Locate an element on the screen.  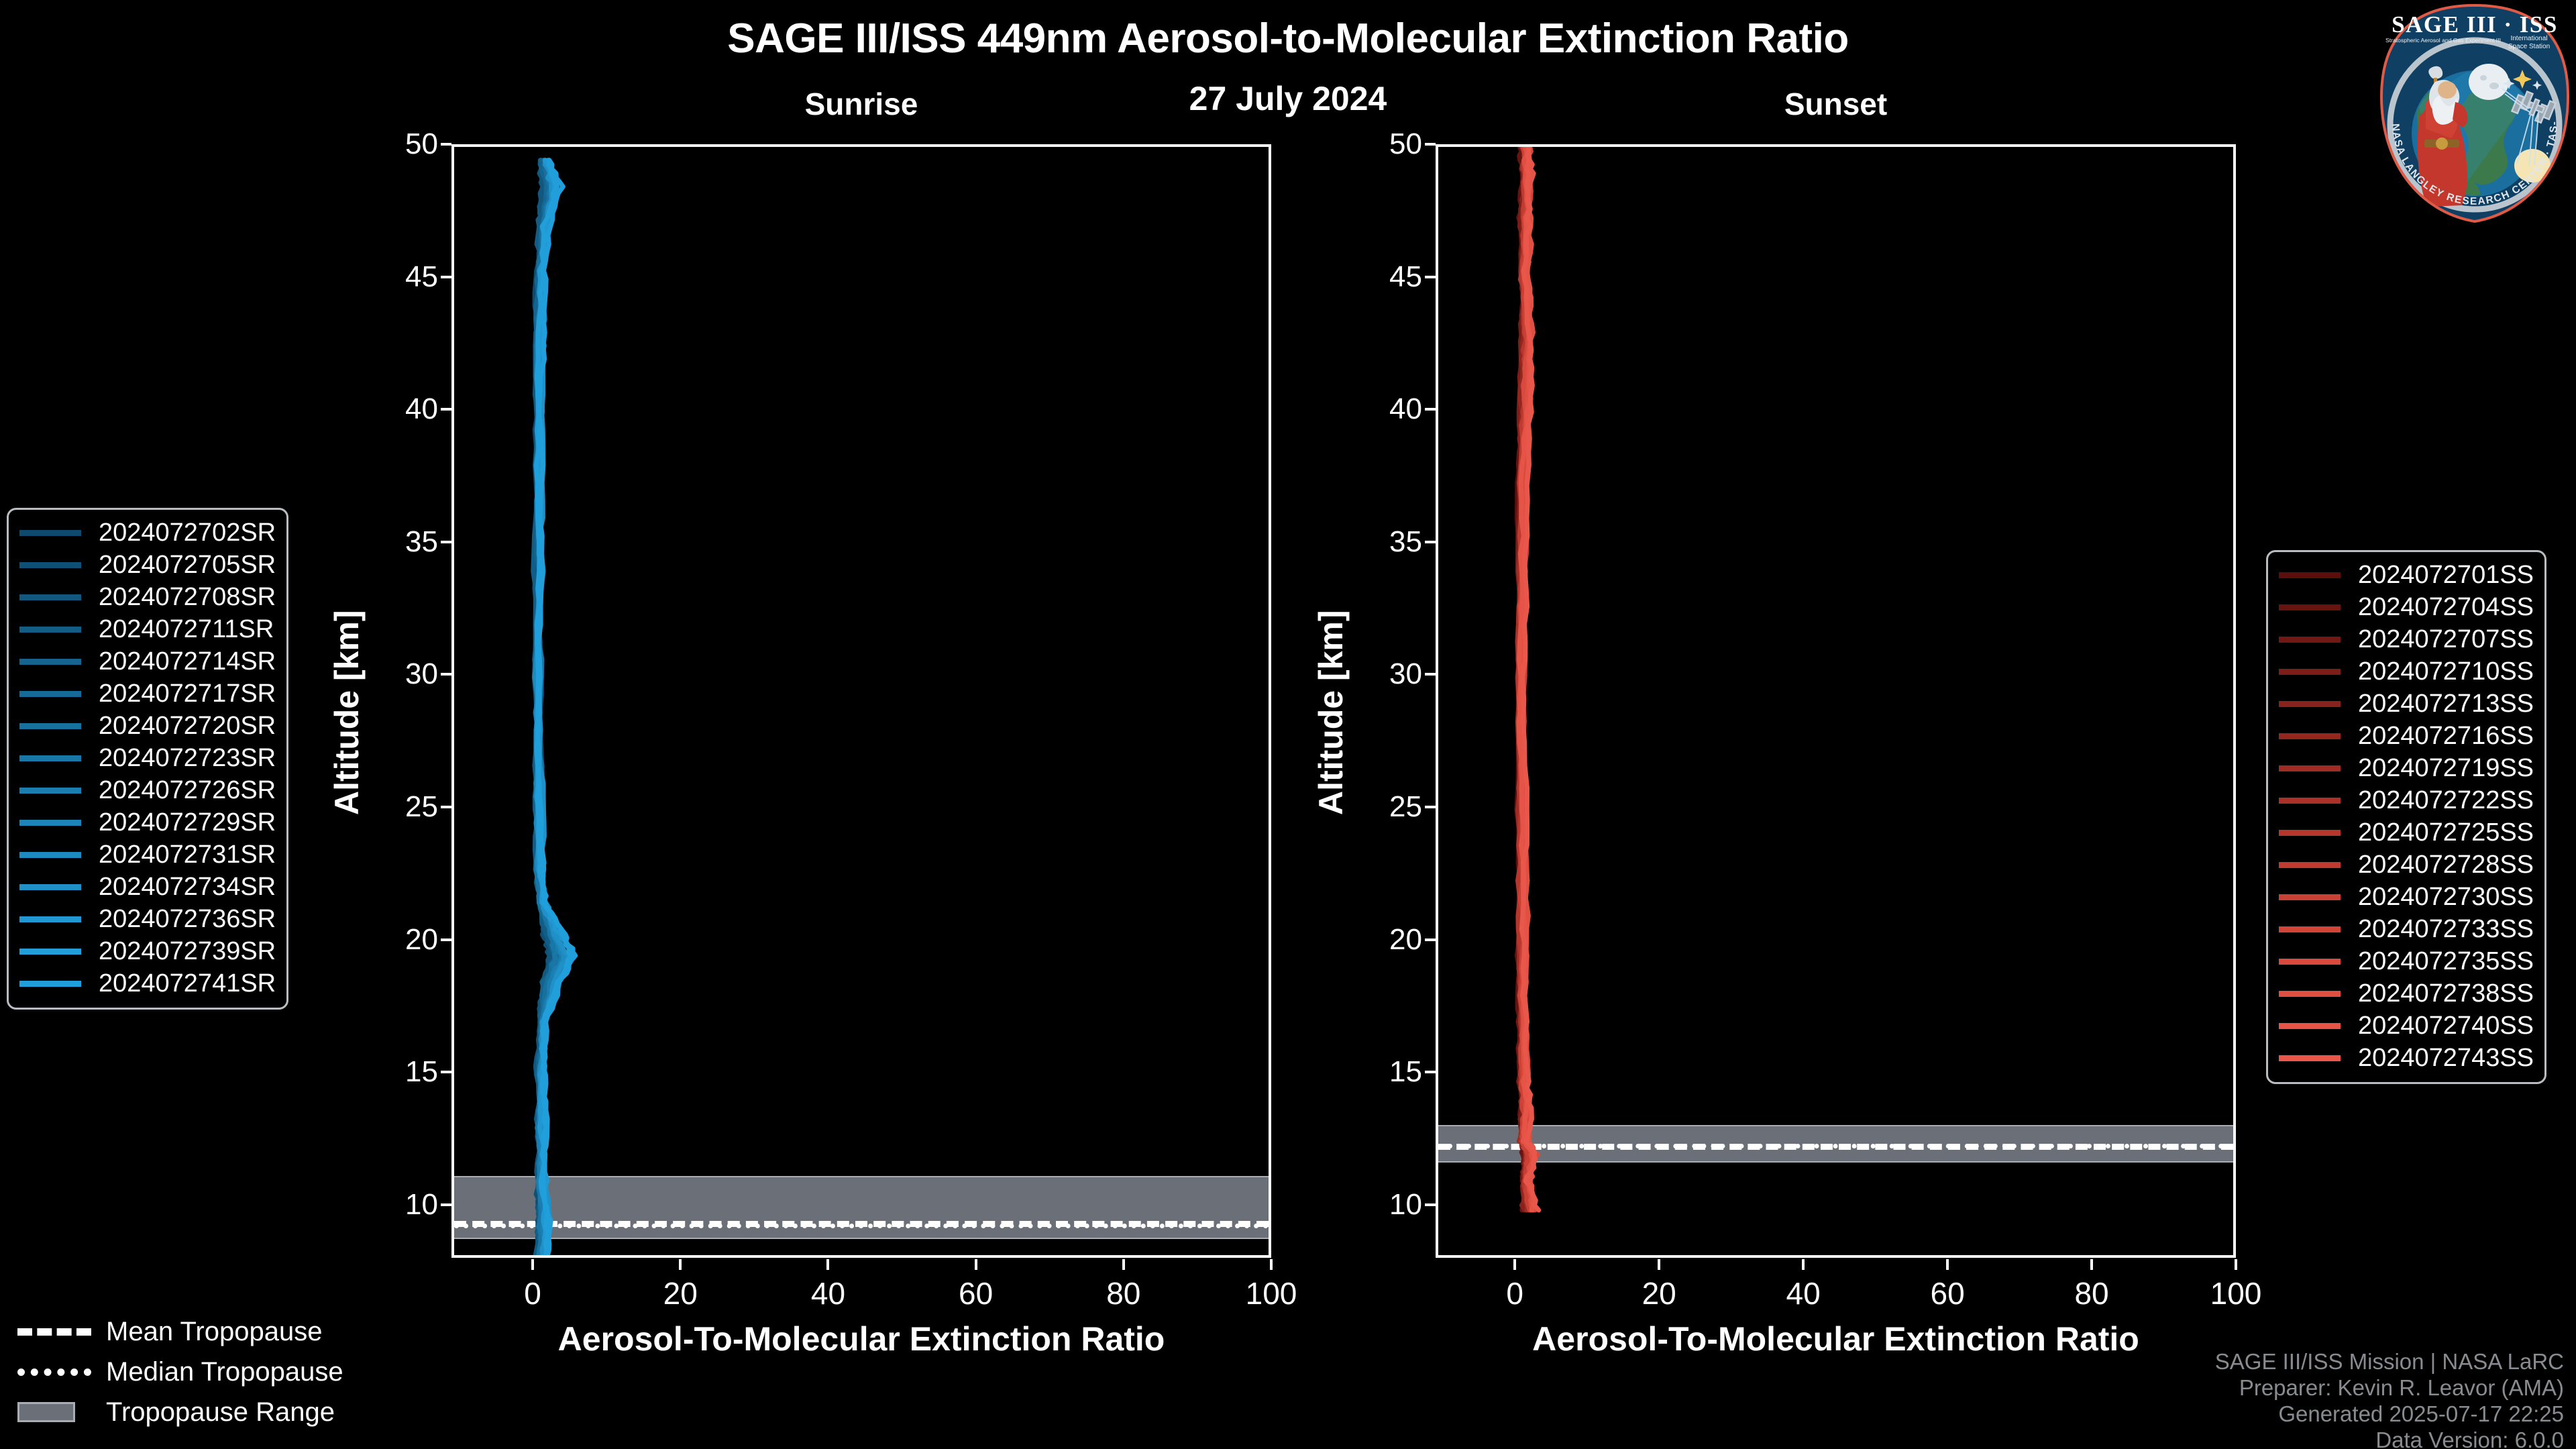
sunset-x-tick-label: 20 is located at coordinates (1659, 1293).